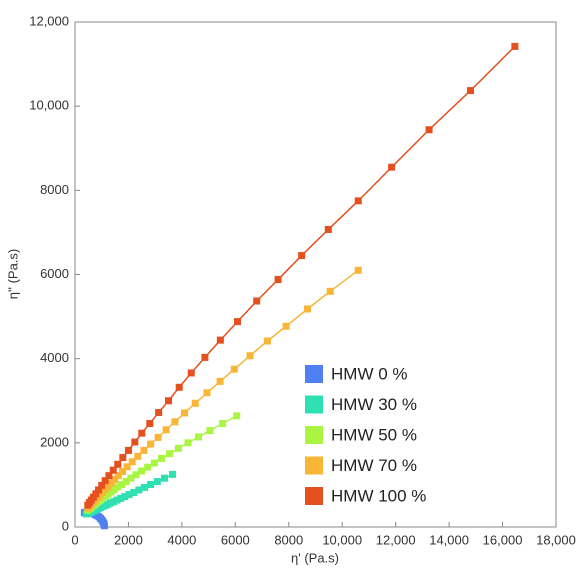 The height and width of the screenshot is (568, 581). What do you see at coordinates (12, 274) in the screenshot?
I see `y-axis-label: η'' (Pa.s)` at bounding box center [12, 274].